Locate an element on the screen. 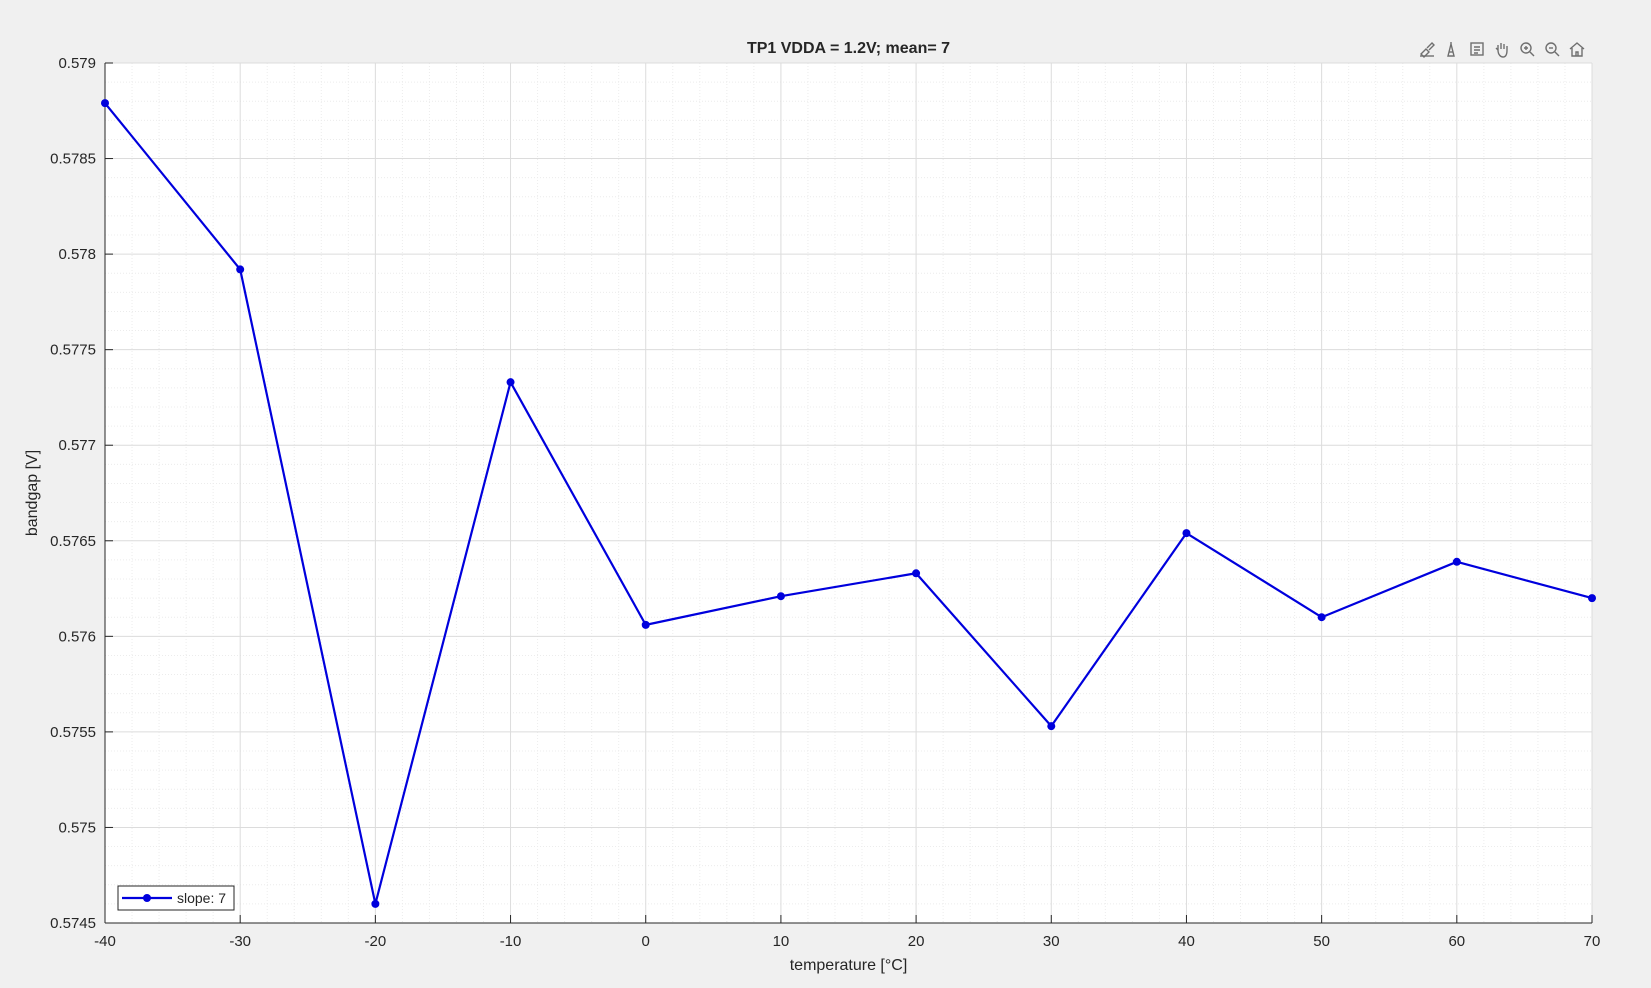  chart-title: TP1 VDDA = 1.2V; mean= 7 is located at coordinates (848, 48).